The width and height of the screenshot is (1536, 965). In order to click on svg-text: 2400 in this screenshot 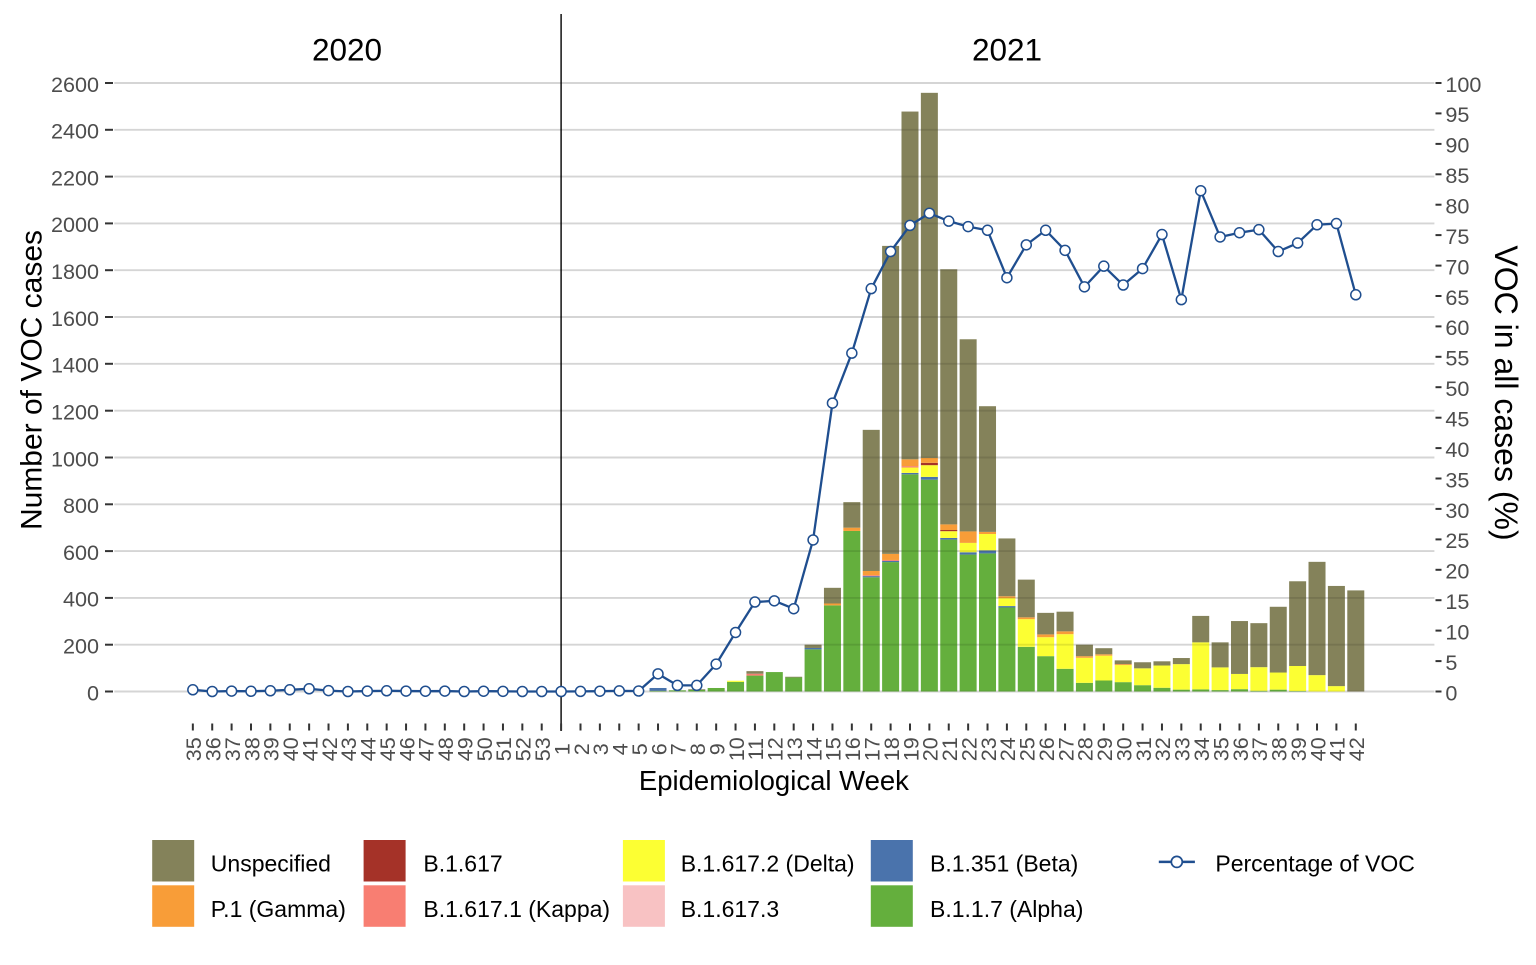, I will do `click(75, 131)`.